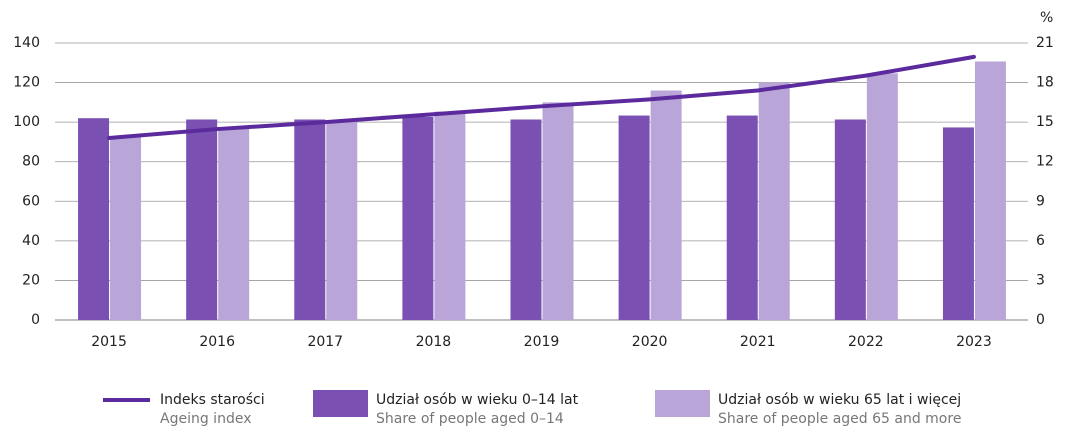 The image size is (1079, 427). I want to click on x-tick-label: 2017, so click(325, 342).